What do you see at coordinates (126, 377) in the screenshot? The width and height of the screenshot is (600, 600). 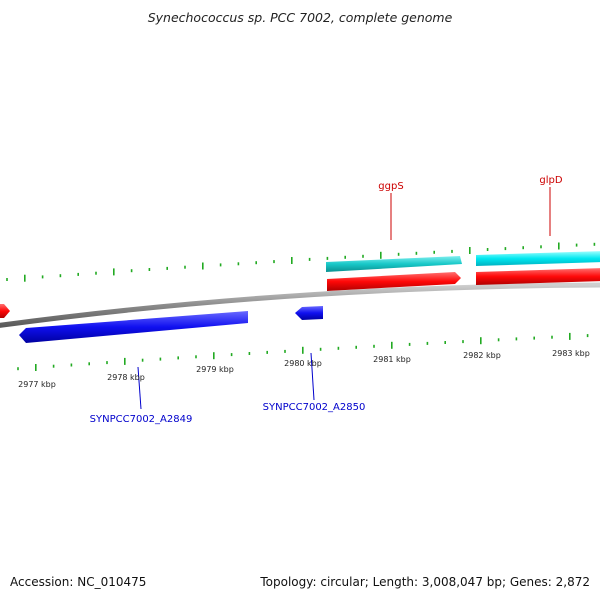 I see `scale-label: 2978 kbp` at bounding box center [126, 377].